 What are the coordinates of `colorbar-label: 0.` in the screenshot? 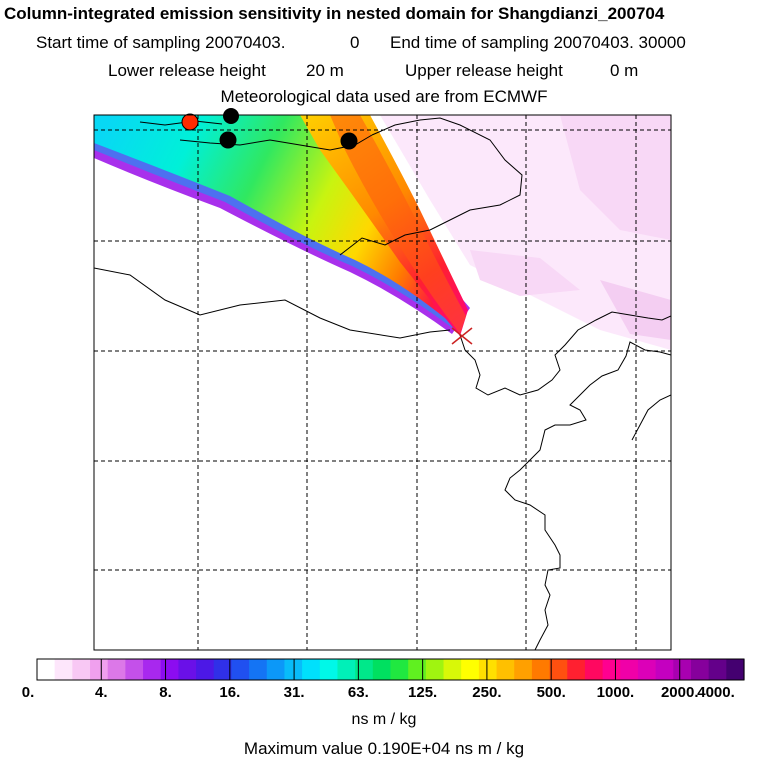 It's located at (28, 692).